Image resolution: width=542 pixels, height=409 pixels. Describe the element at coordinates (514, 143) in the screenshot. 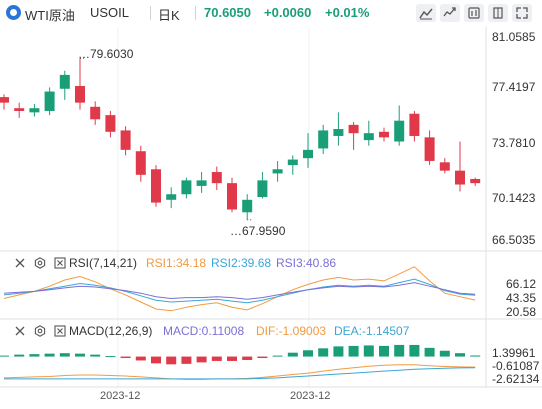

I see `y-tick-label: 73.7810` at that location.